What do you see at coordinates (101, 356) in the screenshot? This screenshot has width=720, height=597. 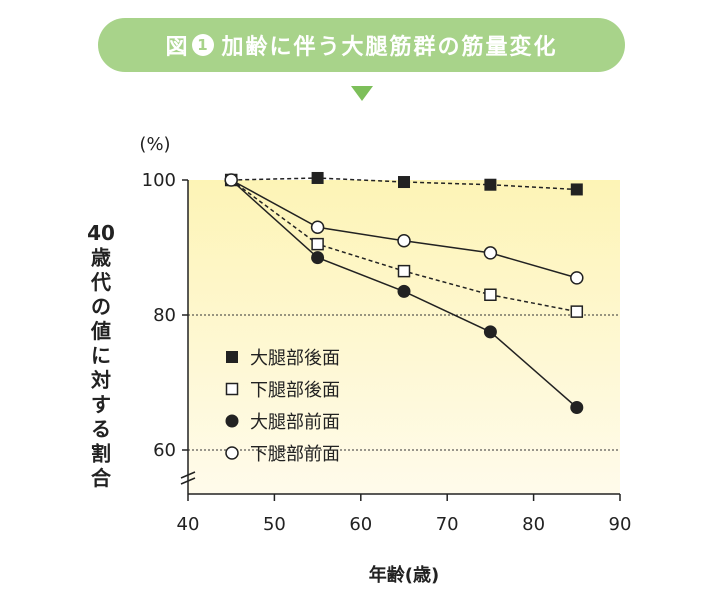 I see `y-axis-label-char: に` at bounding box center [101, 356].